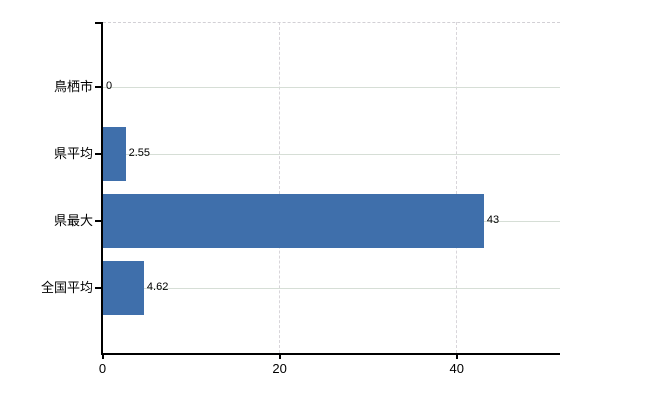 The width and height of the screenshot is (650, 400). What do you see at coordinates (493, 220) in the screenshot?
I see `bar-value-label: 43` at bounding box center [493, 220].